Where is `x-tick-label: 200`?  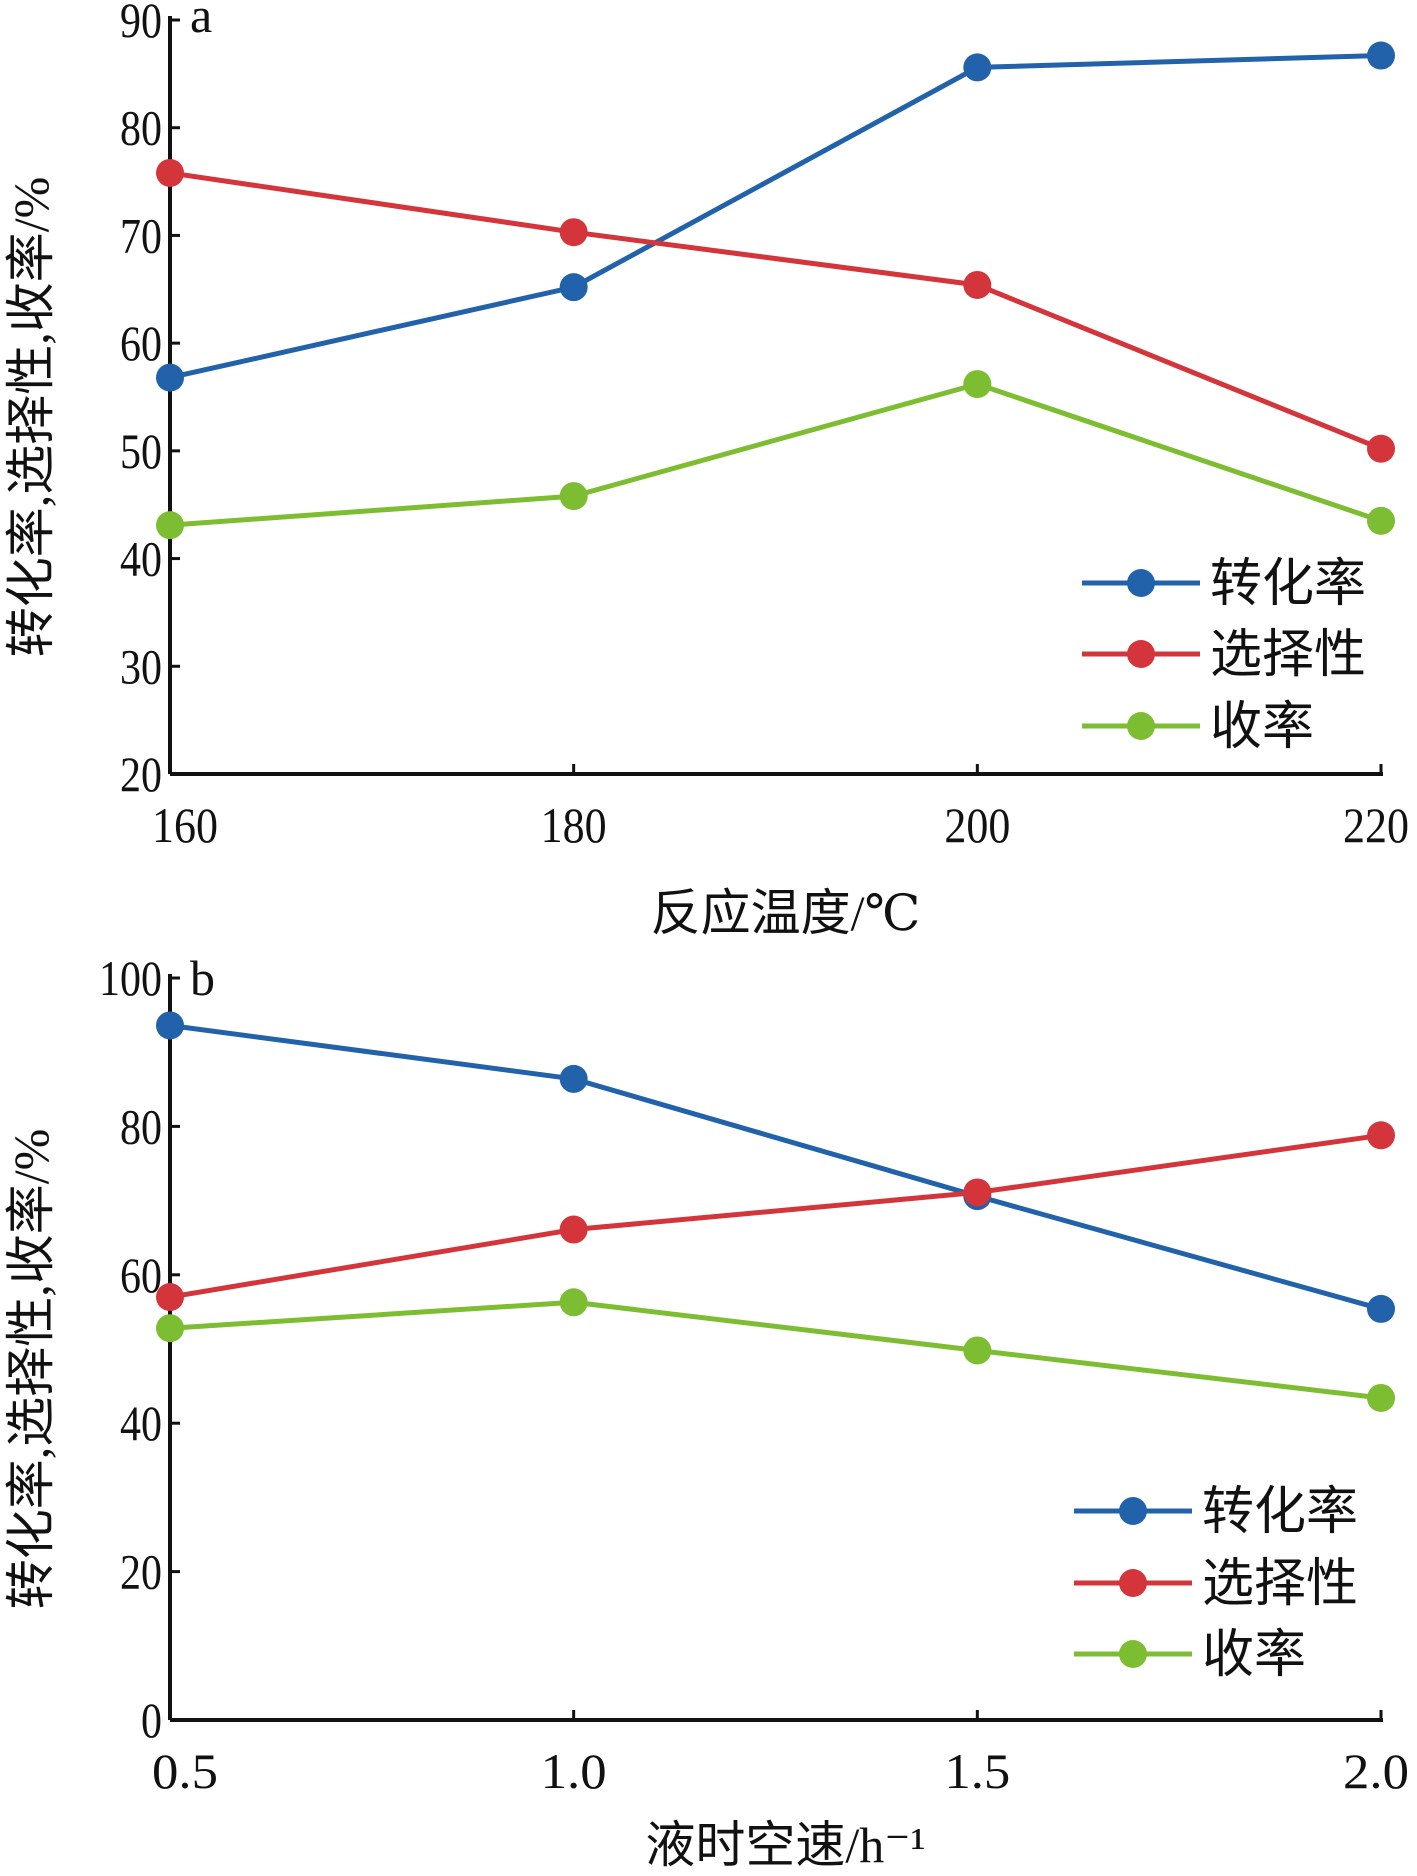
x-tick-label: 200 is located at coordinates (977, 825).